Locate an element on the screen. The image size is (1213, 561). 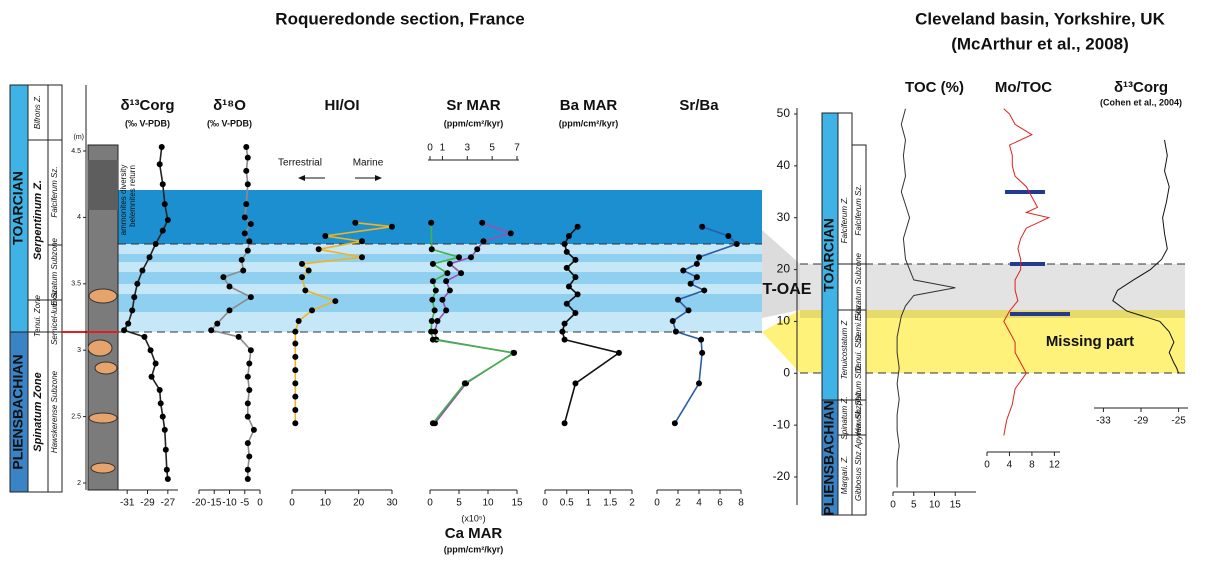
y-tick-label: 10 is located at coordinates (784, 321).